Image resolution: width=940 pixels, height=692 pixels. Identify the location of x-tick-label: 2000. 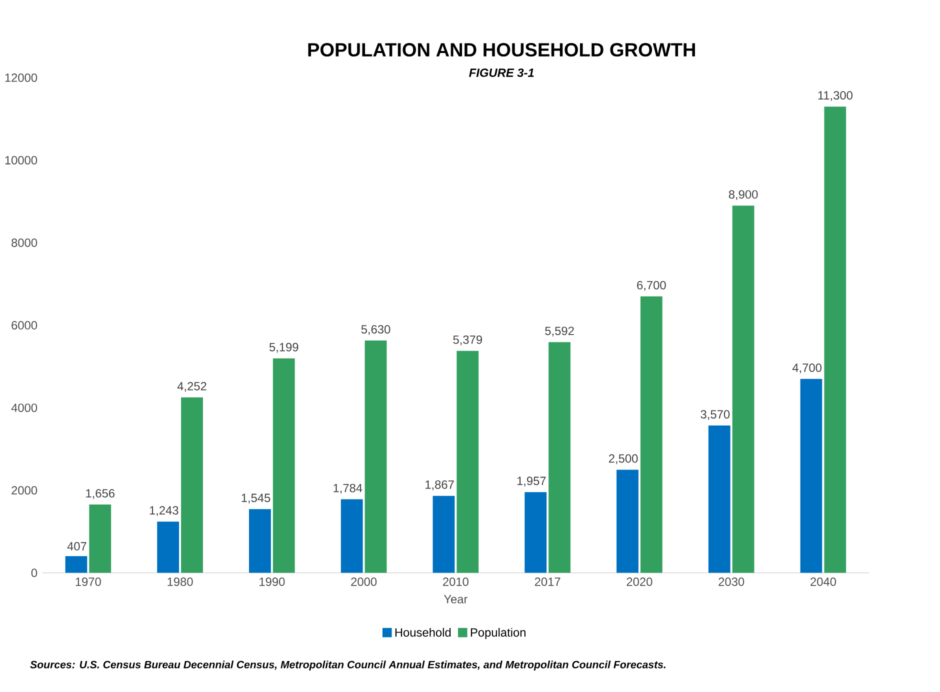
(364, 581).